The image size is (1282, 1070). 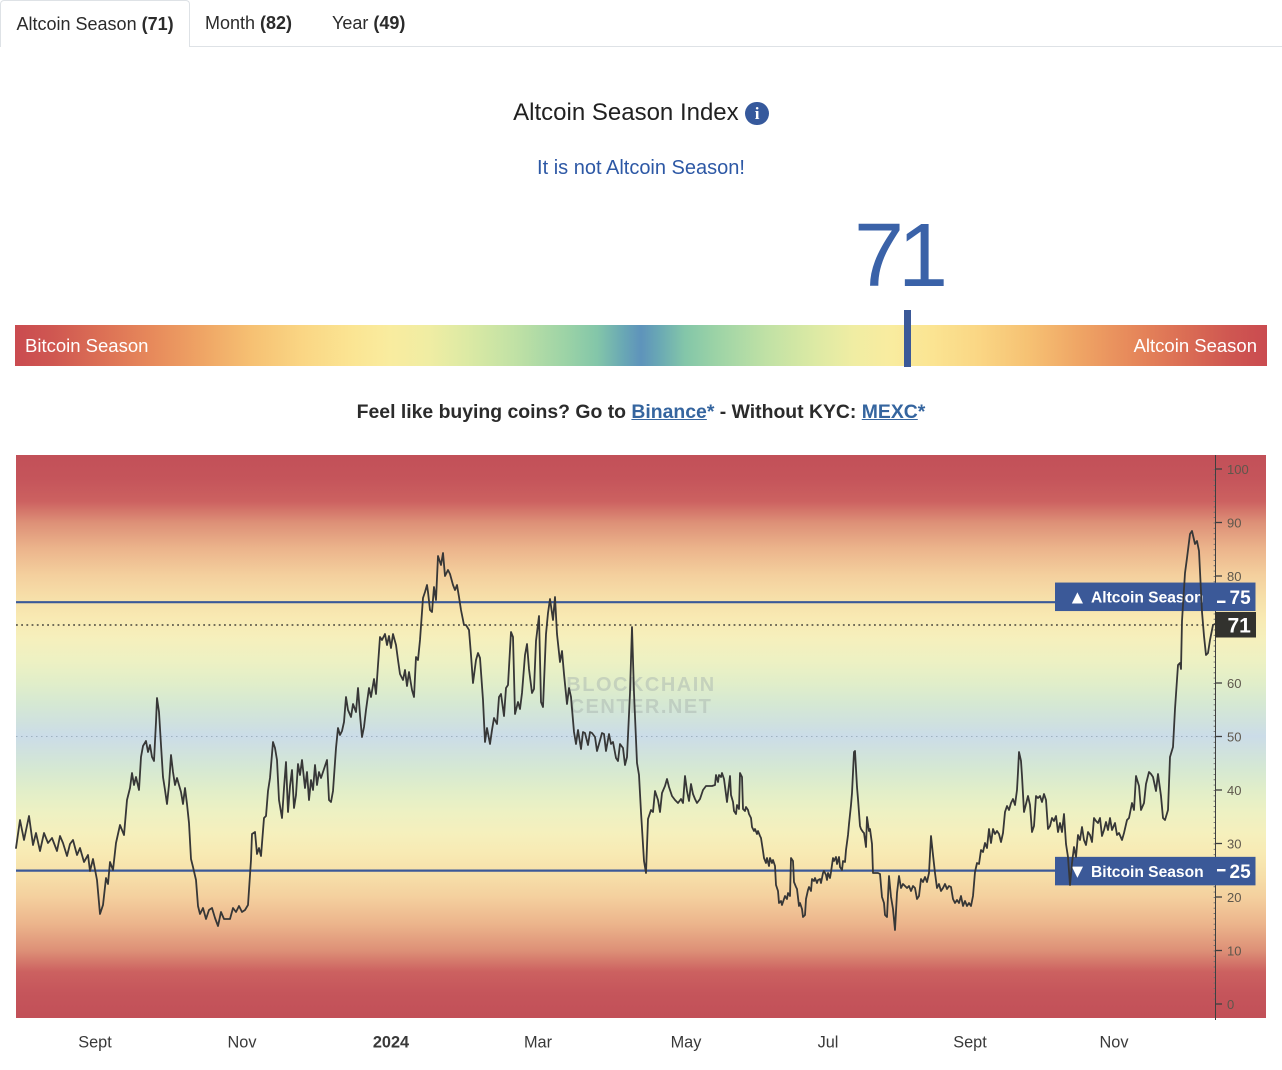 What do you see at coordinates (1147, 872) in the screenshot?
I see `svg-text: Bitcoin Season` at bounding box center [1147, 872].